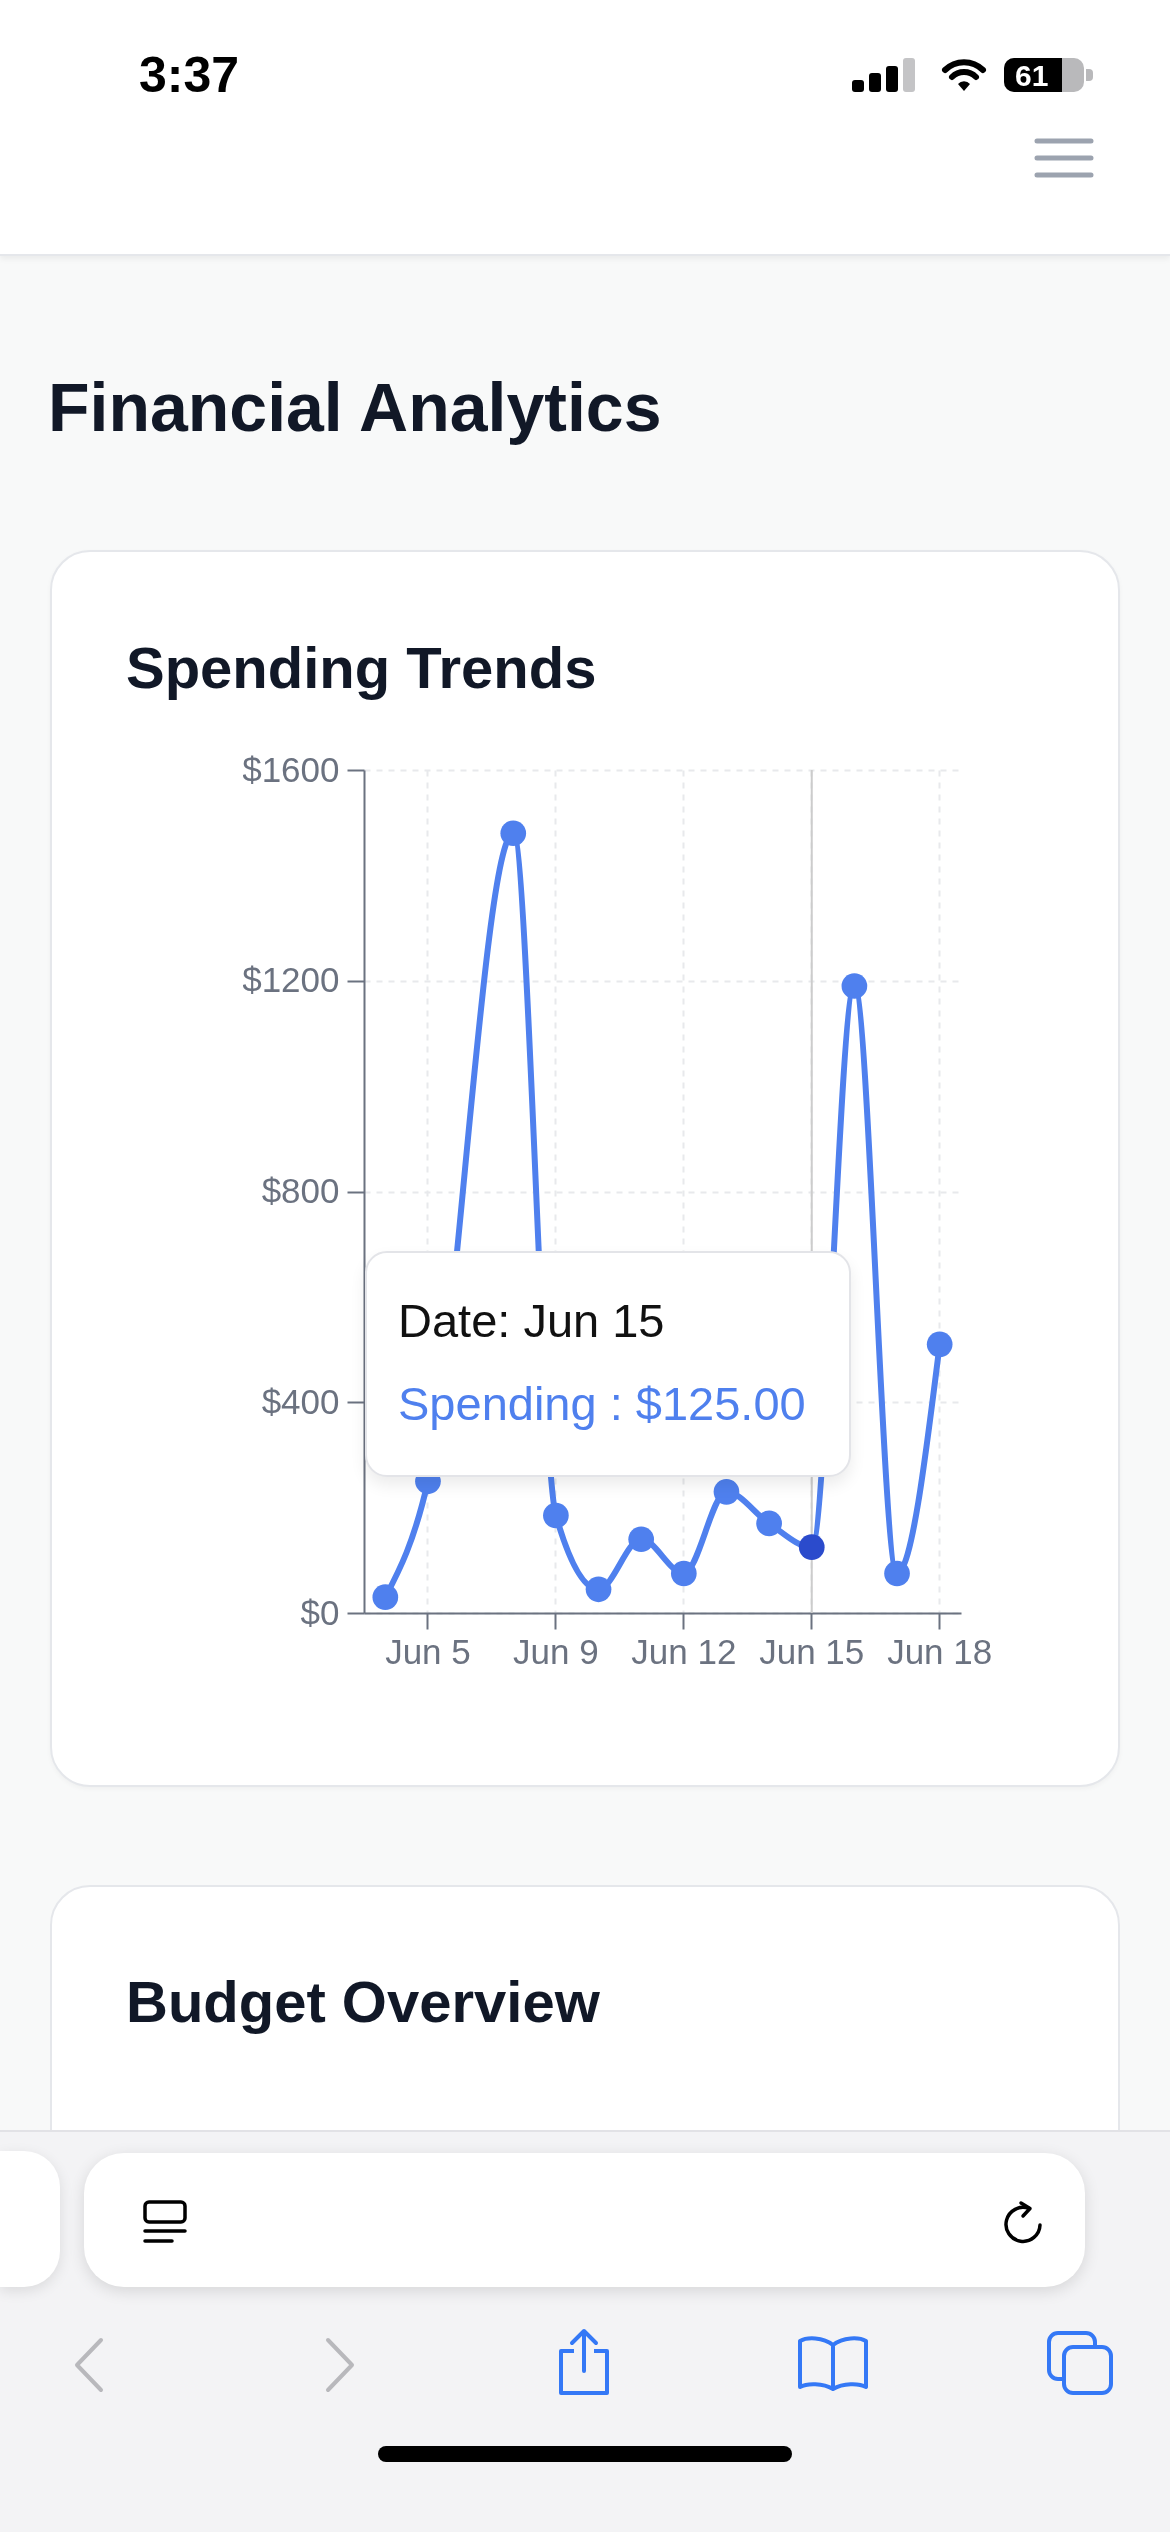  What do you see at coordinates (291, 980) in the screenshot?
I see `y-tick-label: $1200` at bounding box center [291, 980].